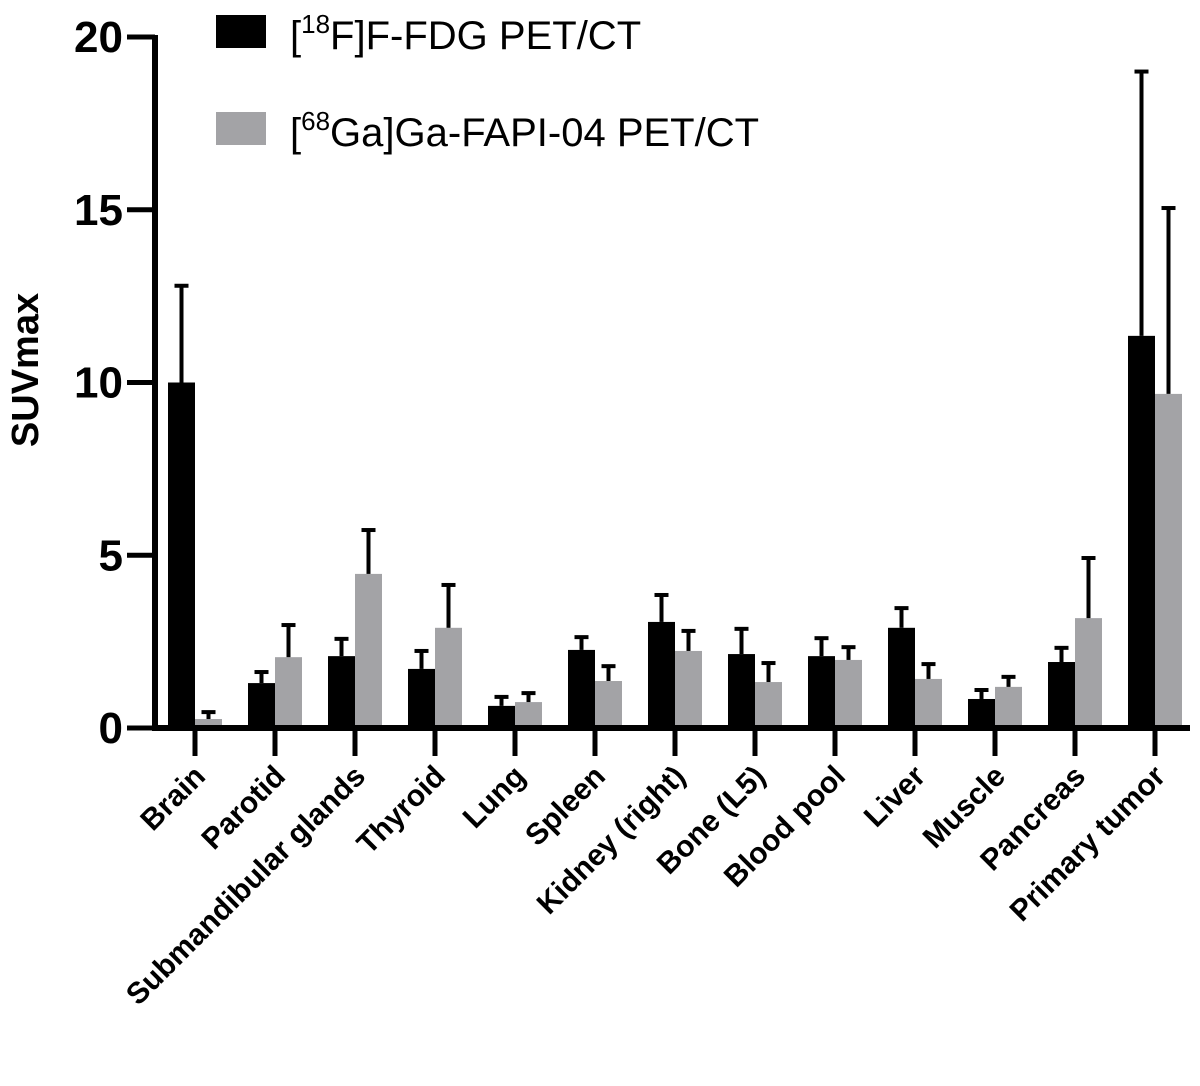 The height and width of the screenshot is (1086, 1200). I want to click on legend-label: [18F]F-FDG PET/CT, so click(465, 33).